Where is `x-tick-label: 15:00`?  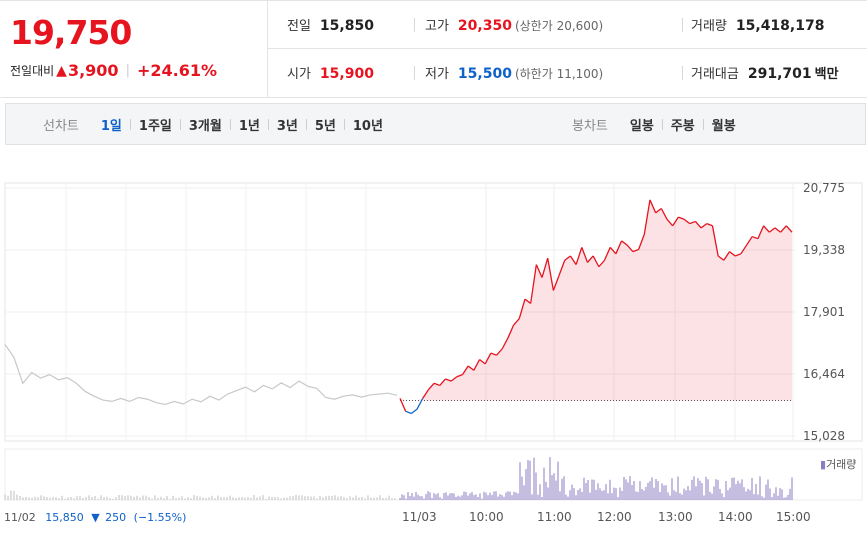
x-tick-label: 15:00 is located at coordinates (793, 517).